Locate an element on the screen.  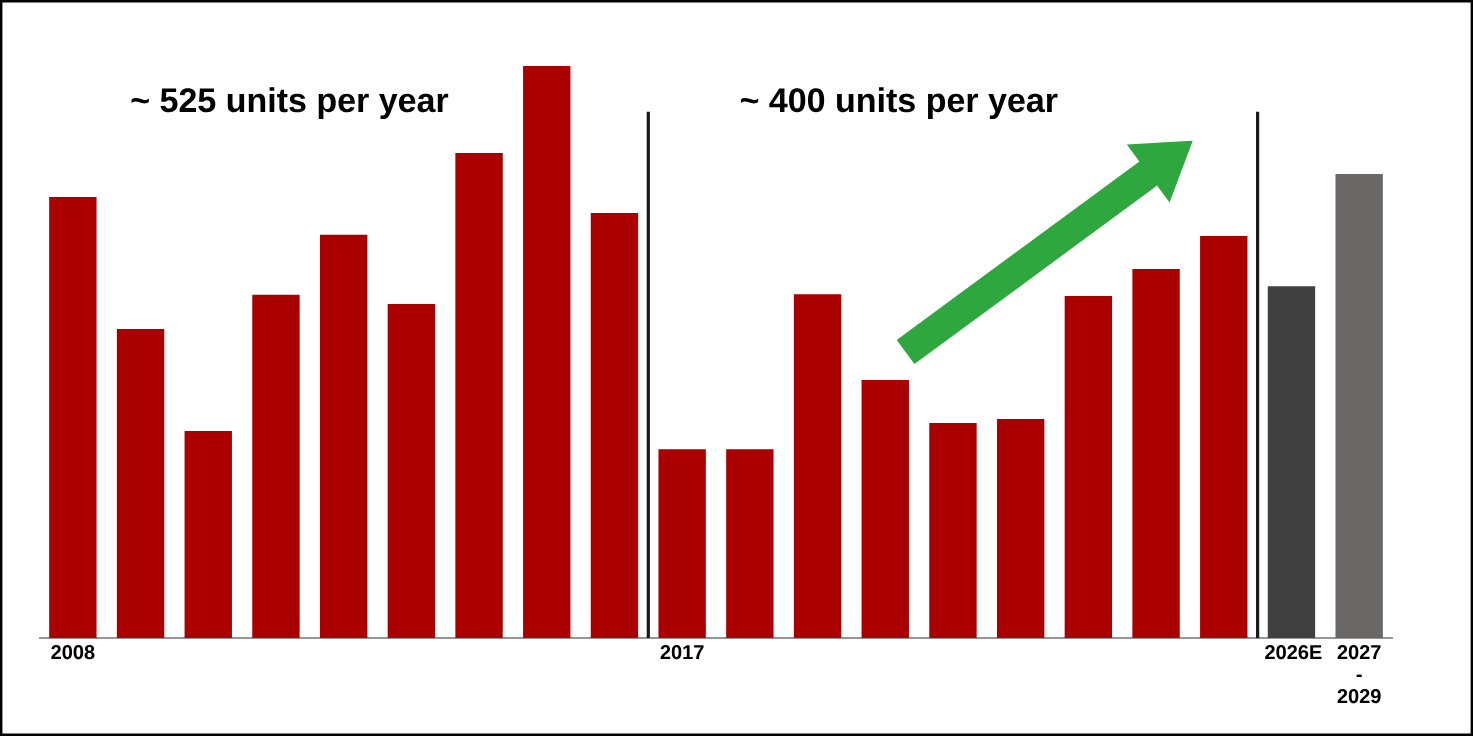
x-tick-label: 2017 is located at coordinates (682, 652).